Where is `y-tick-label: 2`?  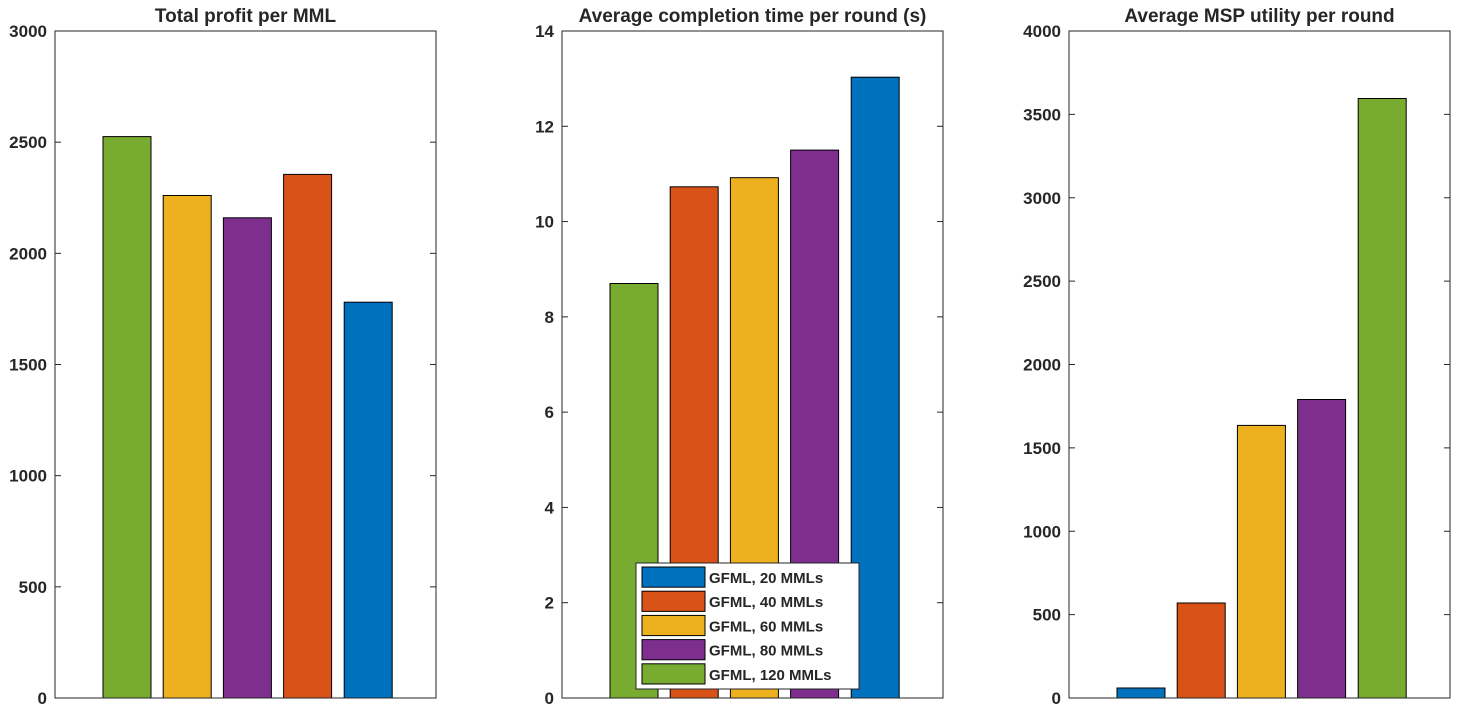 y-tick-label: 2 is located at coordinates (549, 603).